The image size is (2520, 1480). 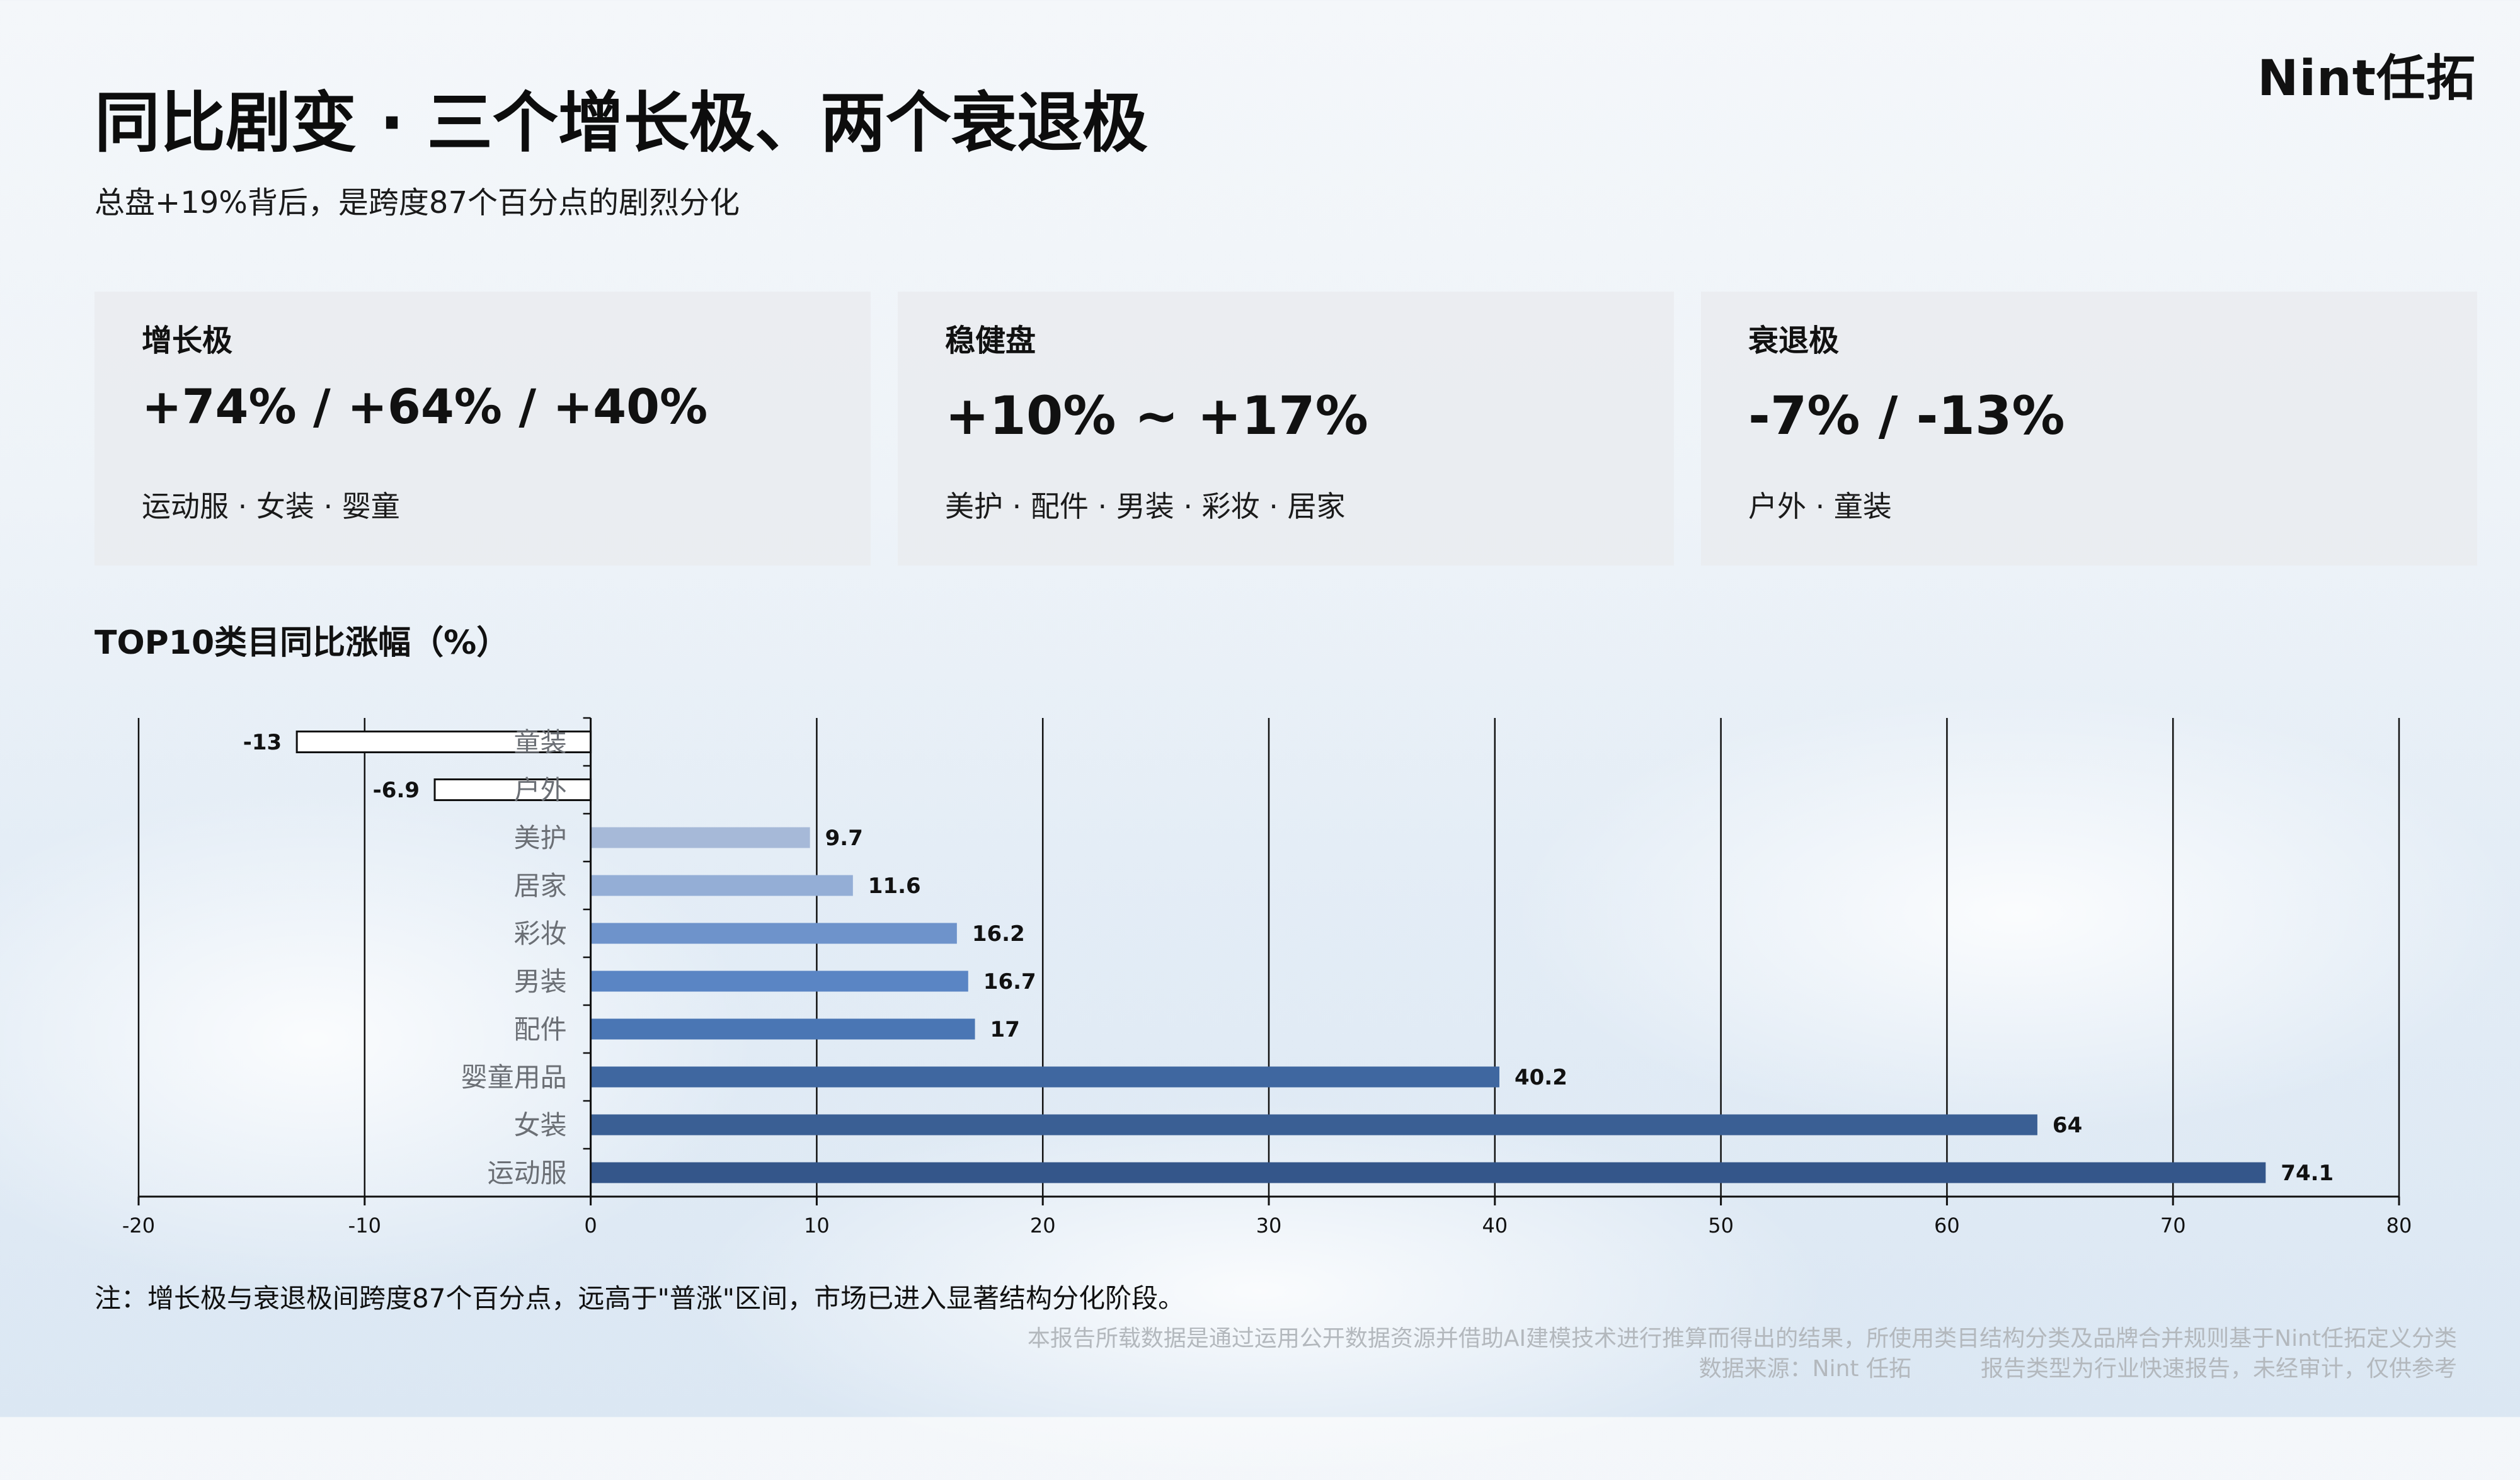 What do you see at coordinates (1005, 1029) in the screenshot?
I see `data-label: 17` at bounding box center [1005, 1029].